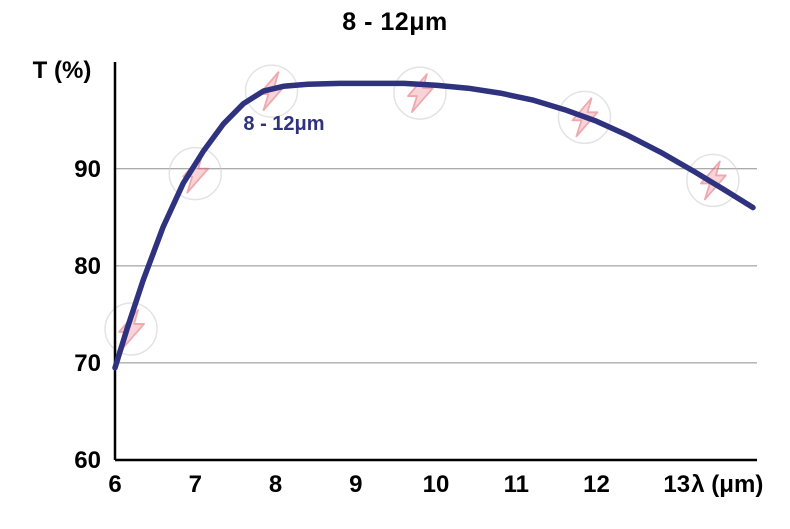 Image resolution: width=790 pixels, height=529 pixels. What do you see at coordinates (87, 460) in the screenshot?
I see `y-tick-label: 60` at bounding box center [87, 460].